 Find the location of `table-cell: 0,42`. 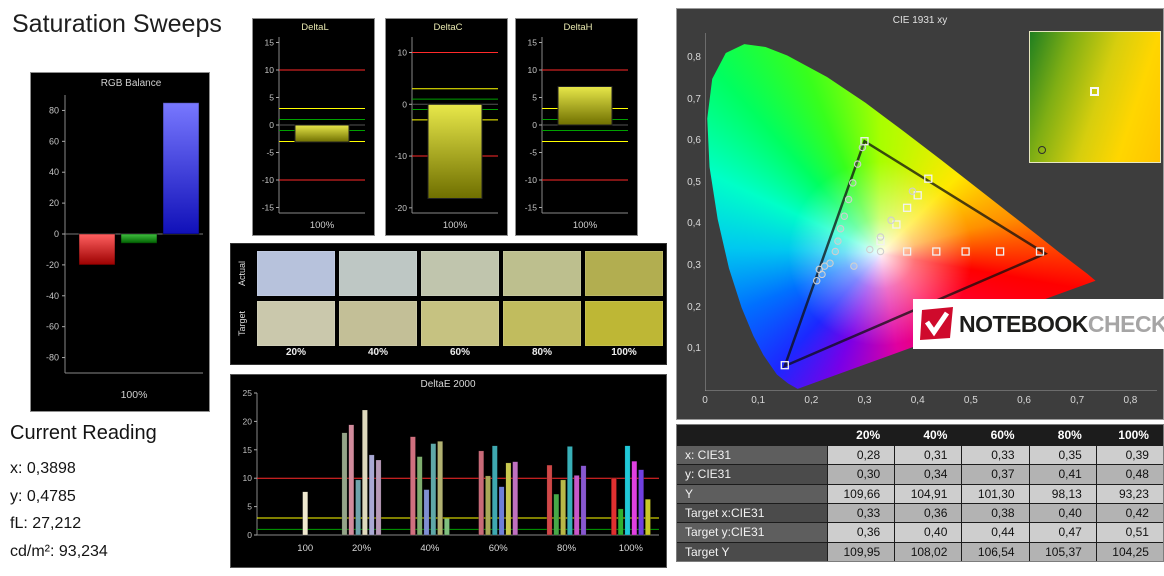

table-cell: 0,42 is located at coordinates (1129, 513).